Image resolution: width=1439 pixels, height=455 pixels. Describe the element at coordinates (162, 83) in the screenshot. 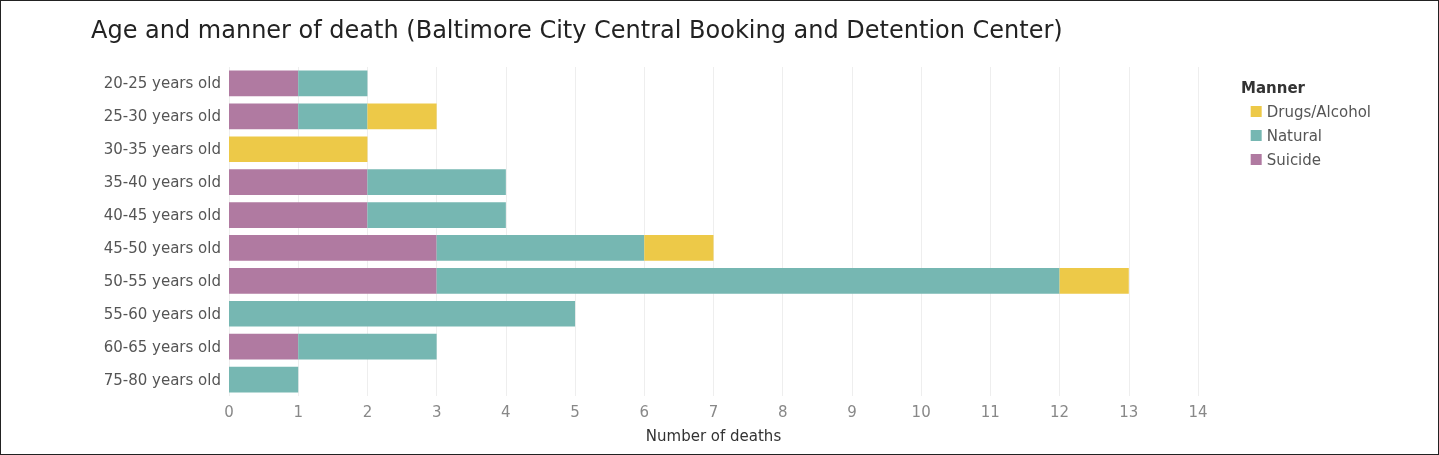

I see `y-tick-label: 20-25 years old` at that location.